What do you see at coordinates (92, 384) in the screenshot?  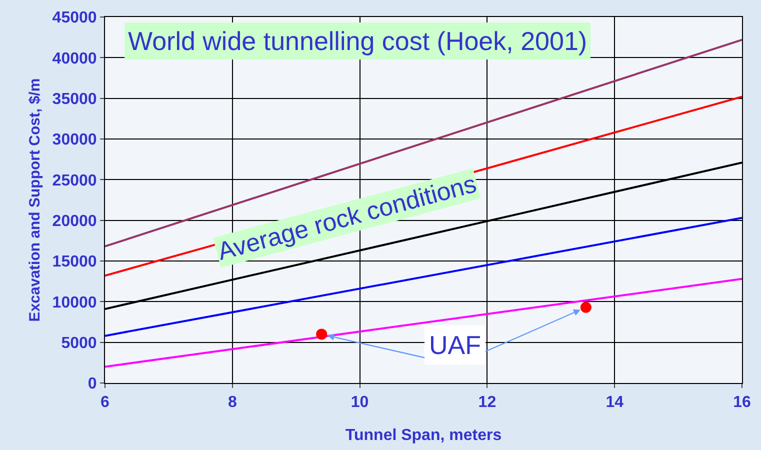 I see `y-tick-label: 0` at bounding box center [92, 384].